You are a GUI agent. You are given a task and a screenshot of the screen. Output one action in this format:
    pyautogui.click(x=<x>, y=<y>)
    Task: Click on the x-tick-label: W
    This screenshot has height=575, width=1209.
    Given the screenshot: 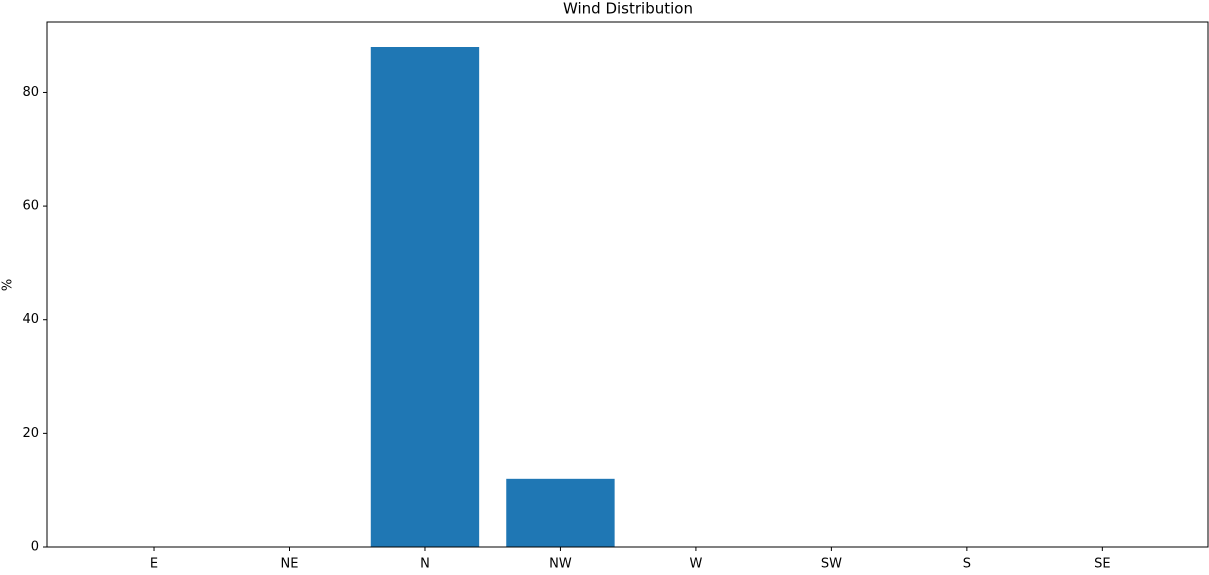 What is the action you would take?
    pyautogui.click(x=695, y=564)
    